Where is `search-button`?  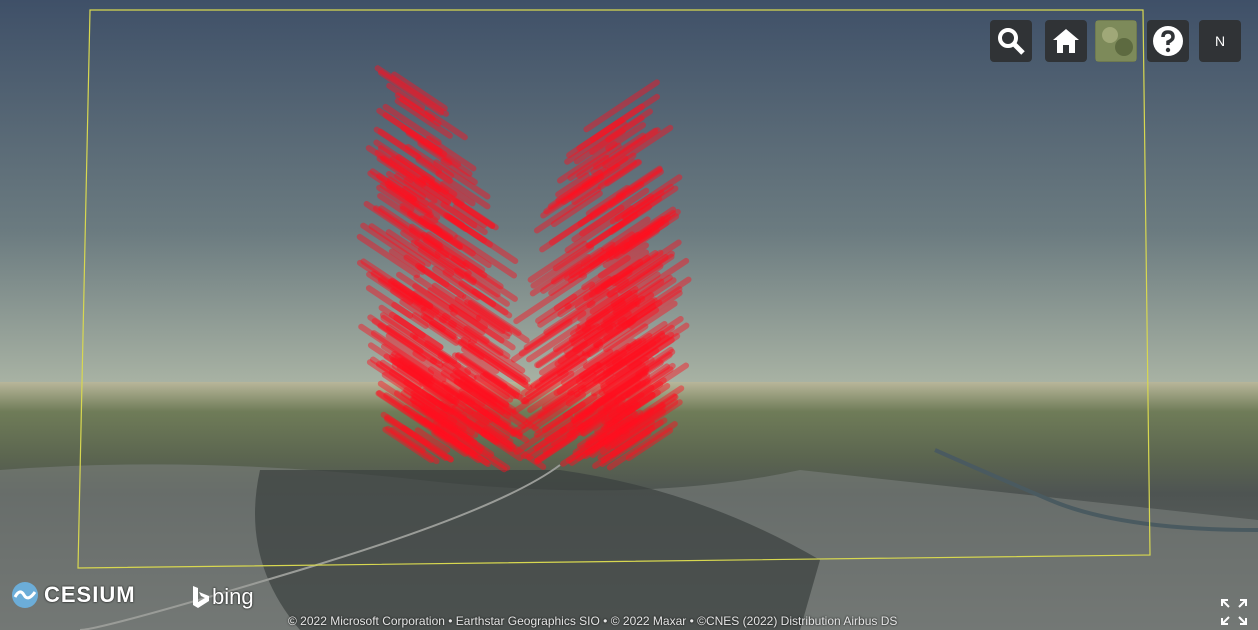 search-button is located at coordinates (1011, 41).